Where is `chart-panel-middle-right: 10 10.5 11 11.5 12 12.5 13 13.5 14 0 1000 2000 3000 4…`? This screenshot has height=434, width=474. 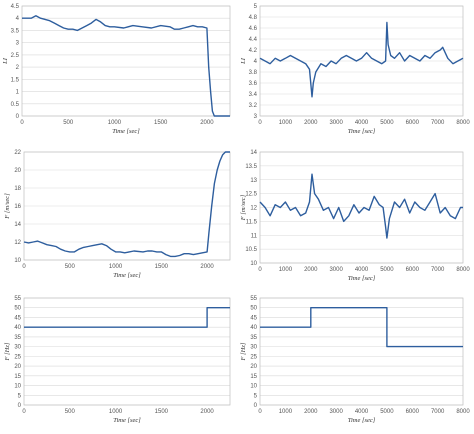 chart-panel-middle-right: 10 10.5 11 11.5 12 12.5 13 13.5 14 0 1000 2000 3000 4… is located at coordinates (355, 216).